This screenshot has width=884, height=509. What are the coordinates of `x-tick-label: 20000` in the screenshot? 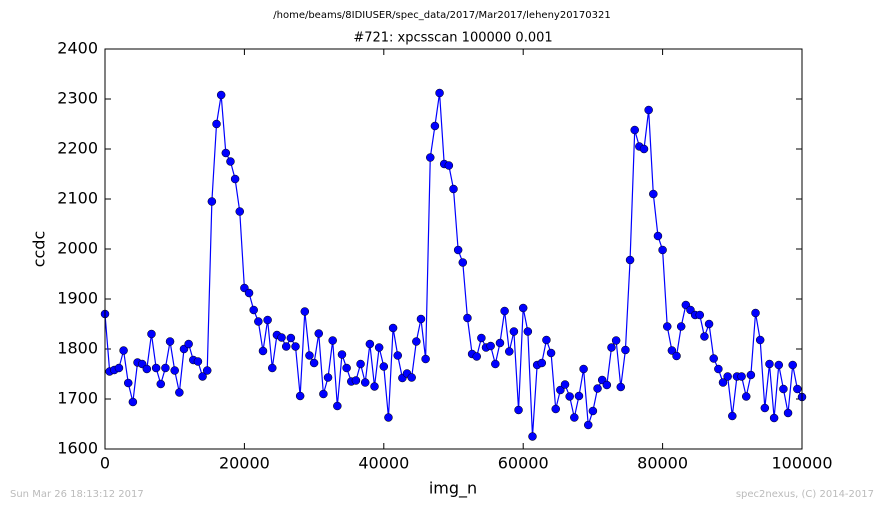 It's located at (244, 463).